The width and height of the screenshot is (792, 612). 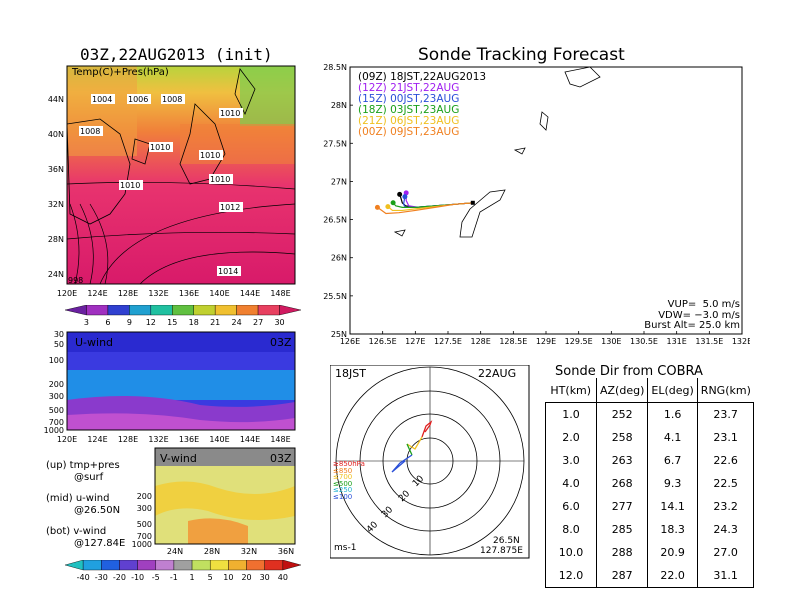 What do you see at coordinates (448, 341) in the screenshot?
I see `track-x-tick: 127.5E` at bounding box center [448, 341].